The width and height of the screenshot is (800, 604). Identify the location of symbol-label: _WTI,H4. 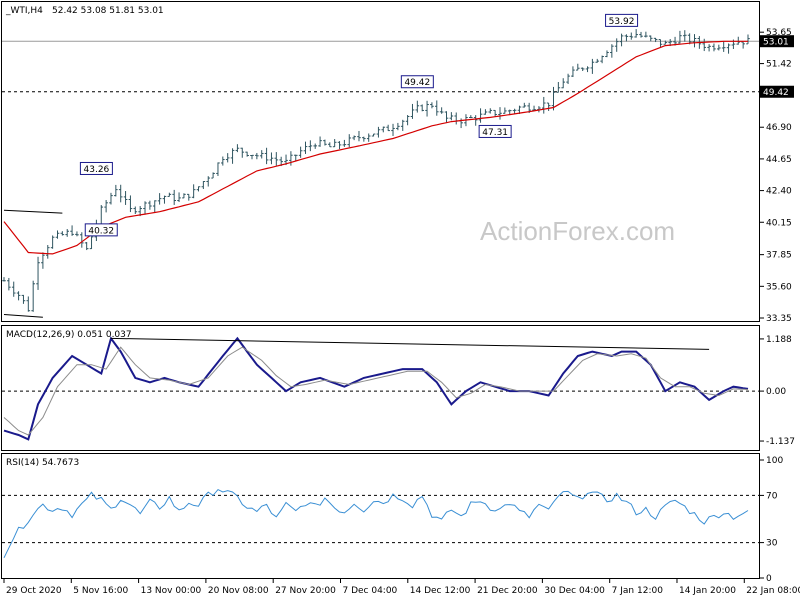
(24, 11).